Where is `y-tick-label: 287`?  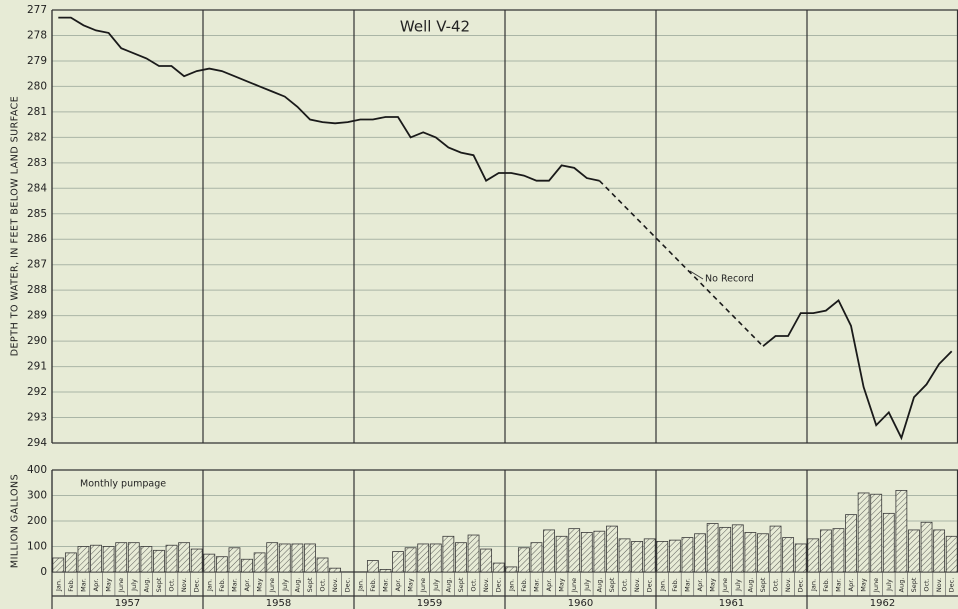 y-tick-label: 287 is located at coordinates (37, 265).